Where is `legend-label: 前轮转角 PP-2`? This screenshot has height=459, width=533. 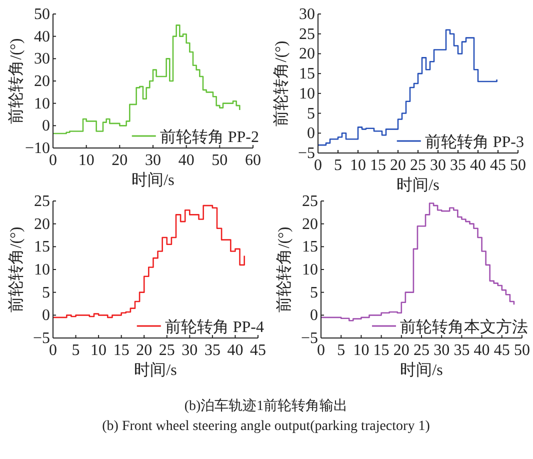
legend-label: 前轮转角 PP-2 is located at coordinates (209, 137).